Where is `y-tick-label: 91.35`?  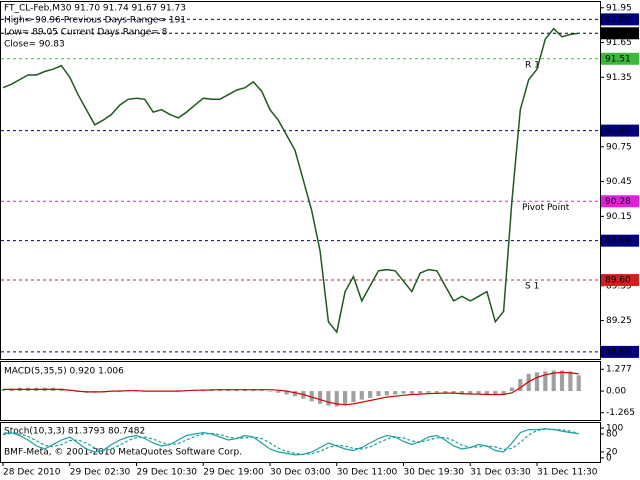 y-tick-label: 91.35 is located at coordinates (619, 78).